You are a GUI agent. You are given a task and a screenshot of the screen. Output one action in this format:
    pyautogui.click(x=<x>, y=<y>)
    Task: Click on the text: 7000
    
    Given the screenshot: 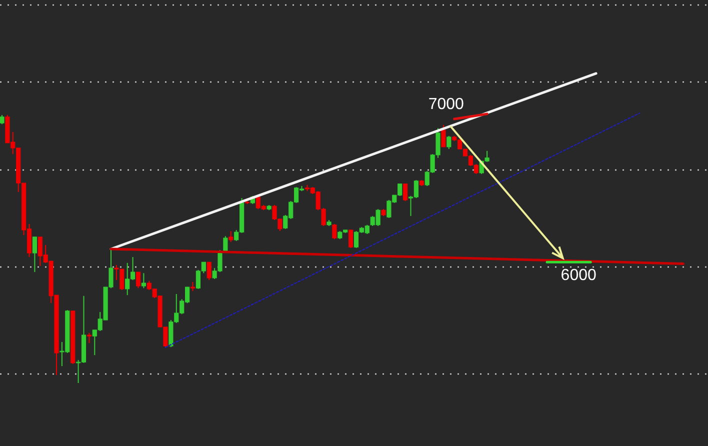 What is the action you would take?
    pyautogui.click(x=446, y=105)
    